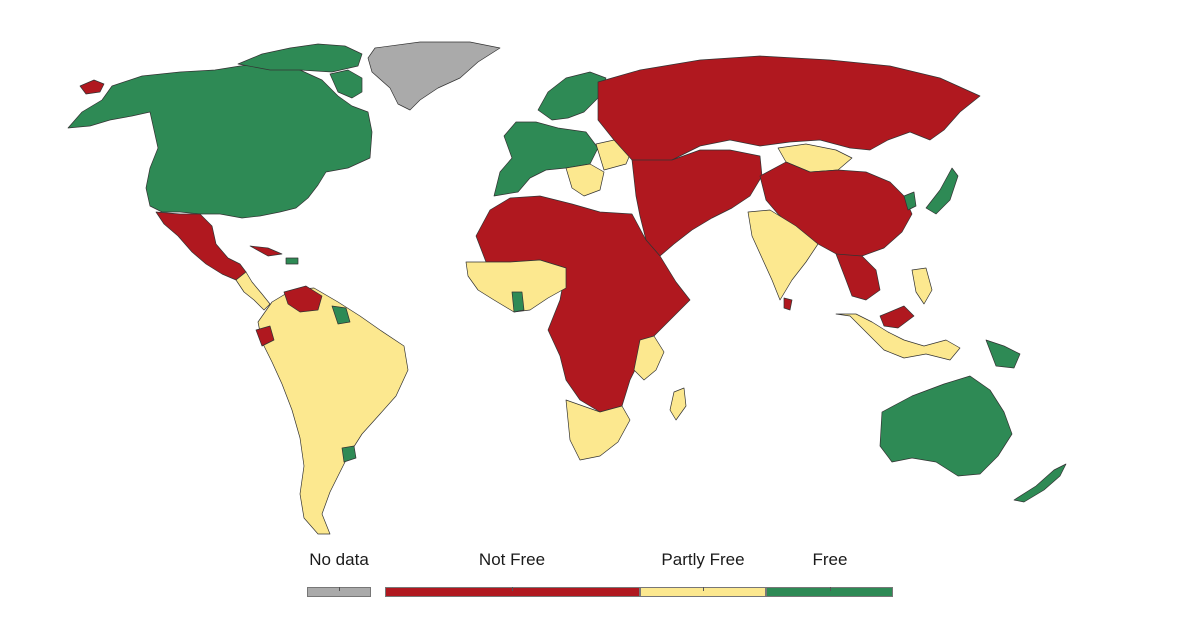 This screenshot has width=1200, height=630. Describe the element at coordinates (1040, 483) in the screenshot. I see `region-new-zealand` at that location.